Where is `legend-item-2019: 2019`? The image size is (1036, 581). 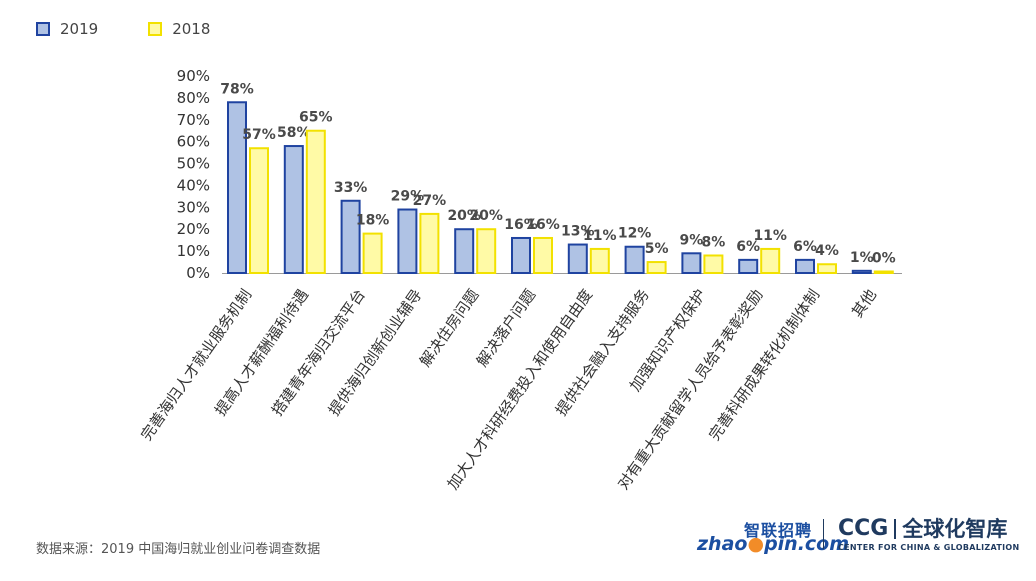 legend-item-2019: 2019 is located at coordinates (67, 29).